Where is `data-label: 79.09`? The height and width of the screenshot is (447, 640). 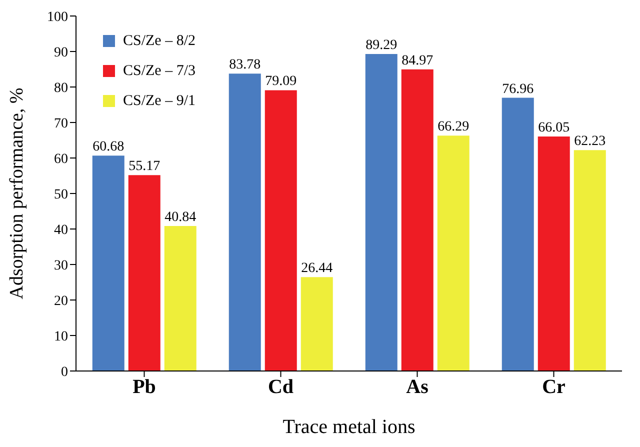 data-label: 79.09 is located at coordinates (281, 82).